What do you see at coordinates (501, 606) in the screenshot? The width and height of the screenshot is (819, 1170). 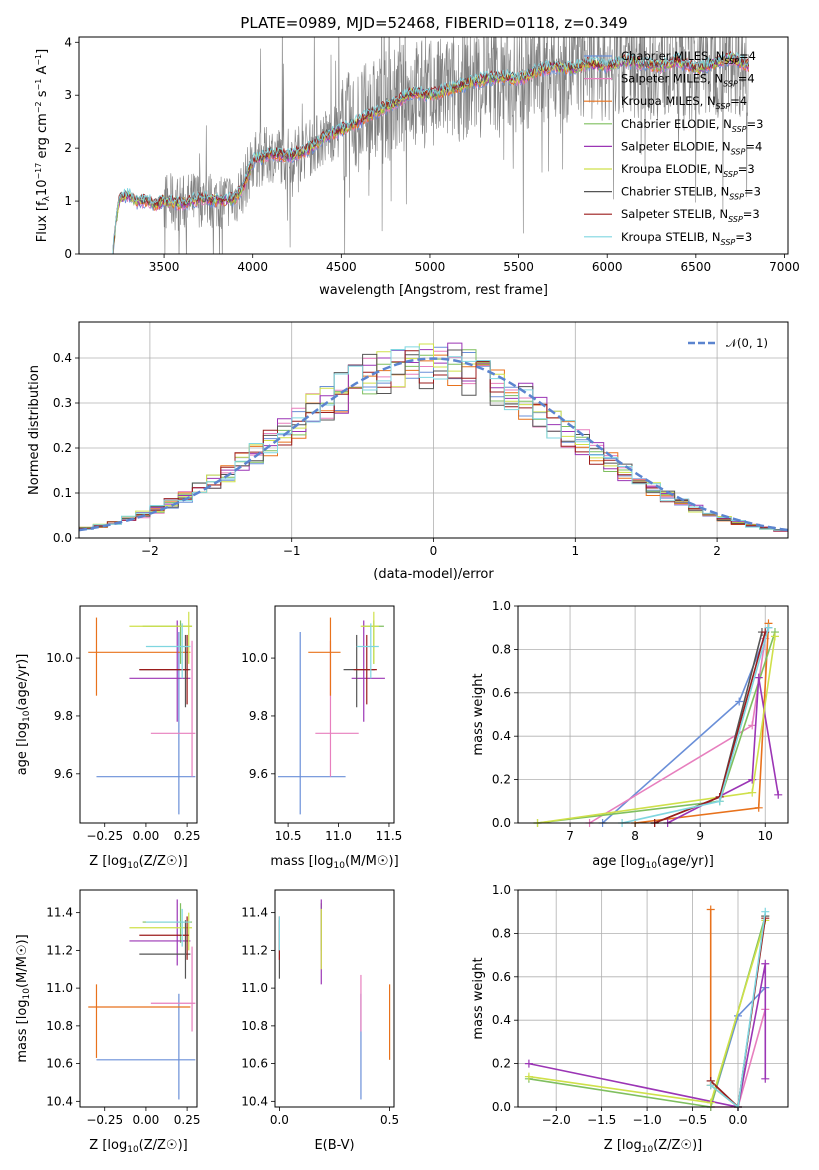 I see `y-tick-label: 1.0` at bounding box center [501, 606].